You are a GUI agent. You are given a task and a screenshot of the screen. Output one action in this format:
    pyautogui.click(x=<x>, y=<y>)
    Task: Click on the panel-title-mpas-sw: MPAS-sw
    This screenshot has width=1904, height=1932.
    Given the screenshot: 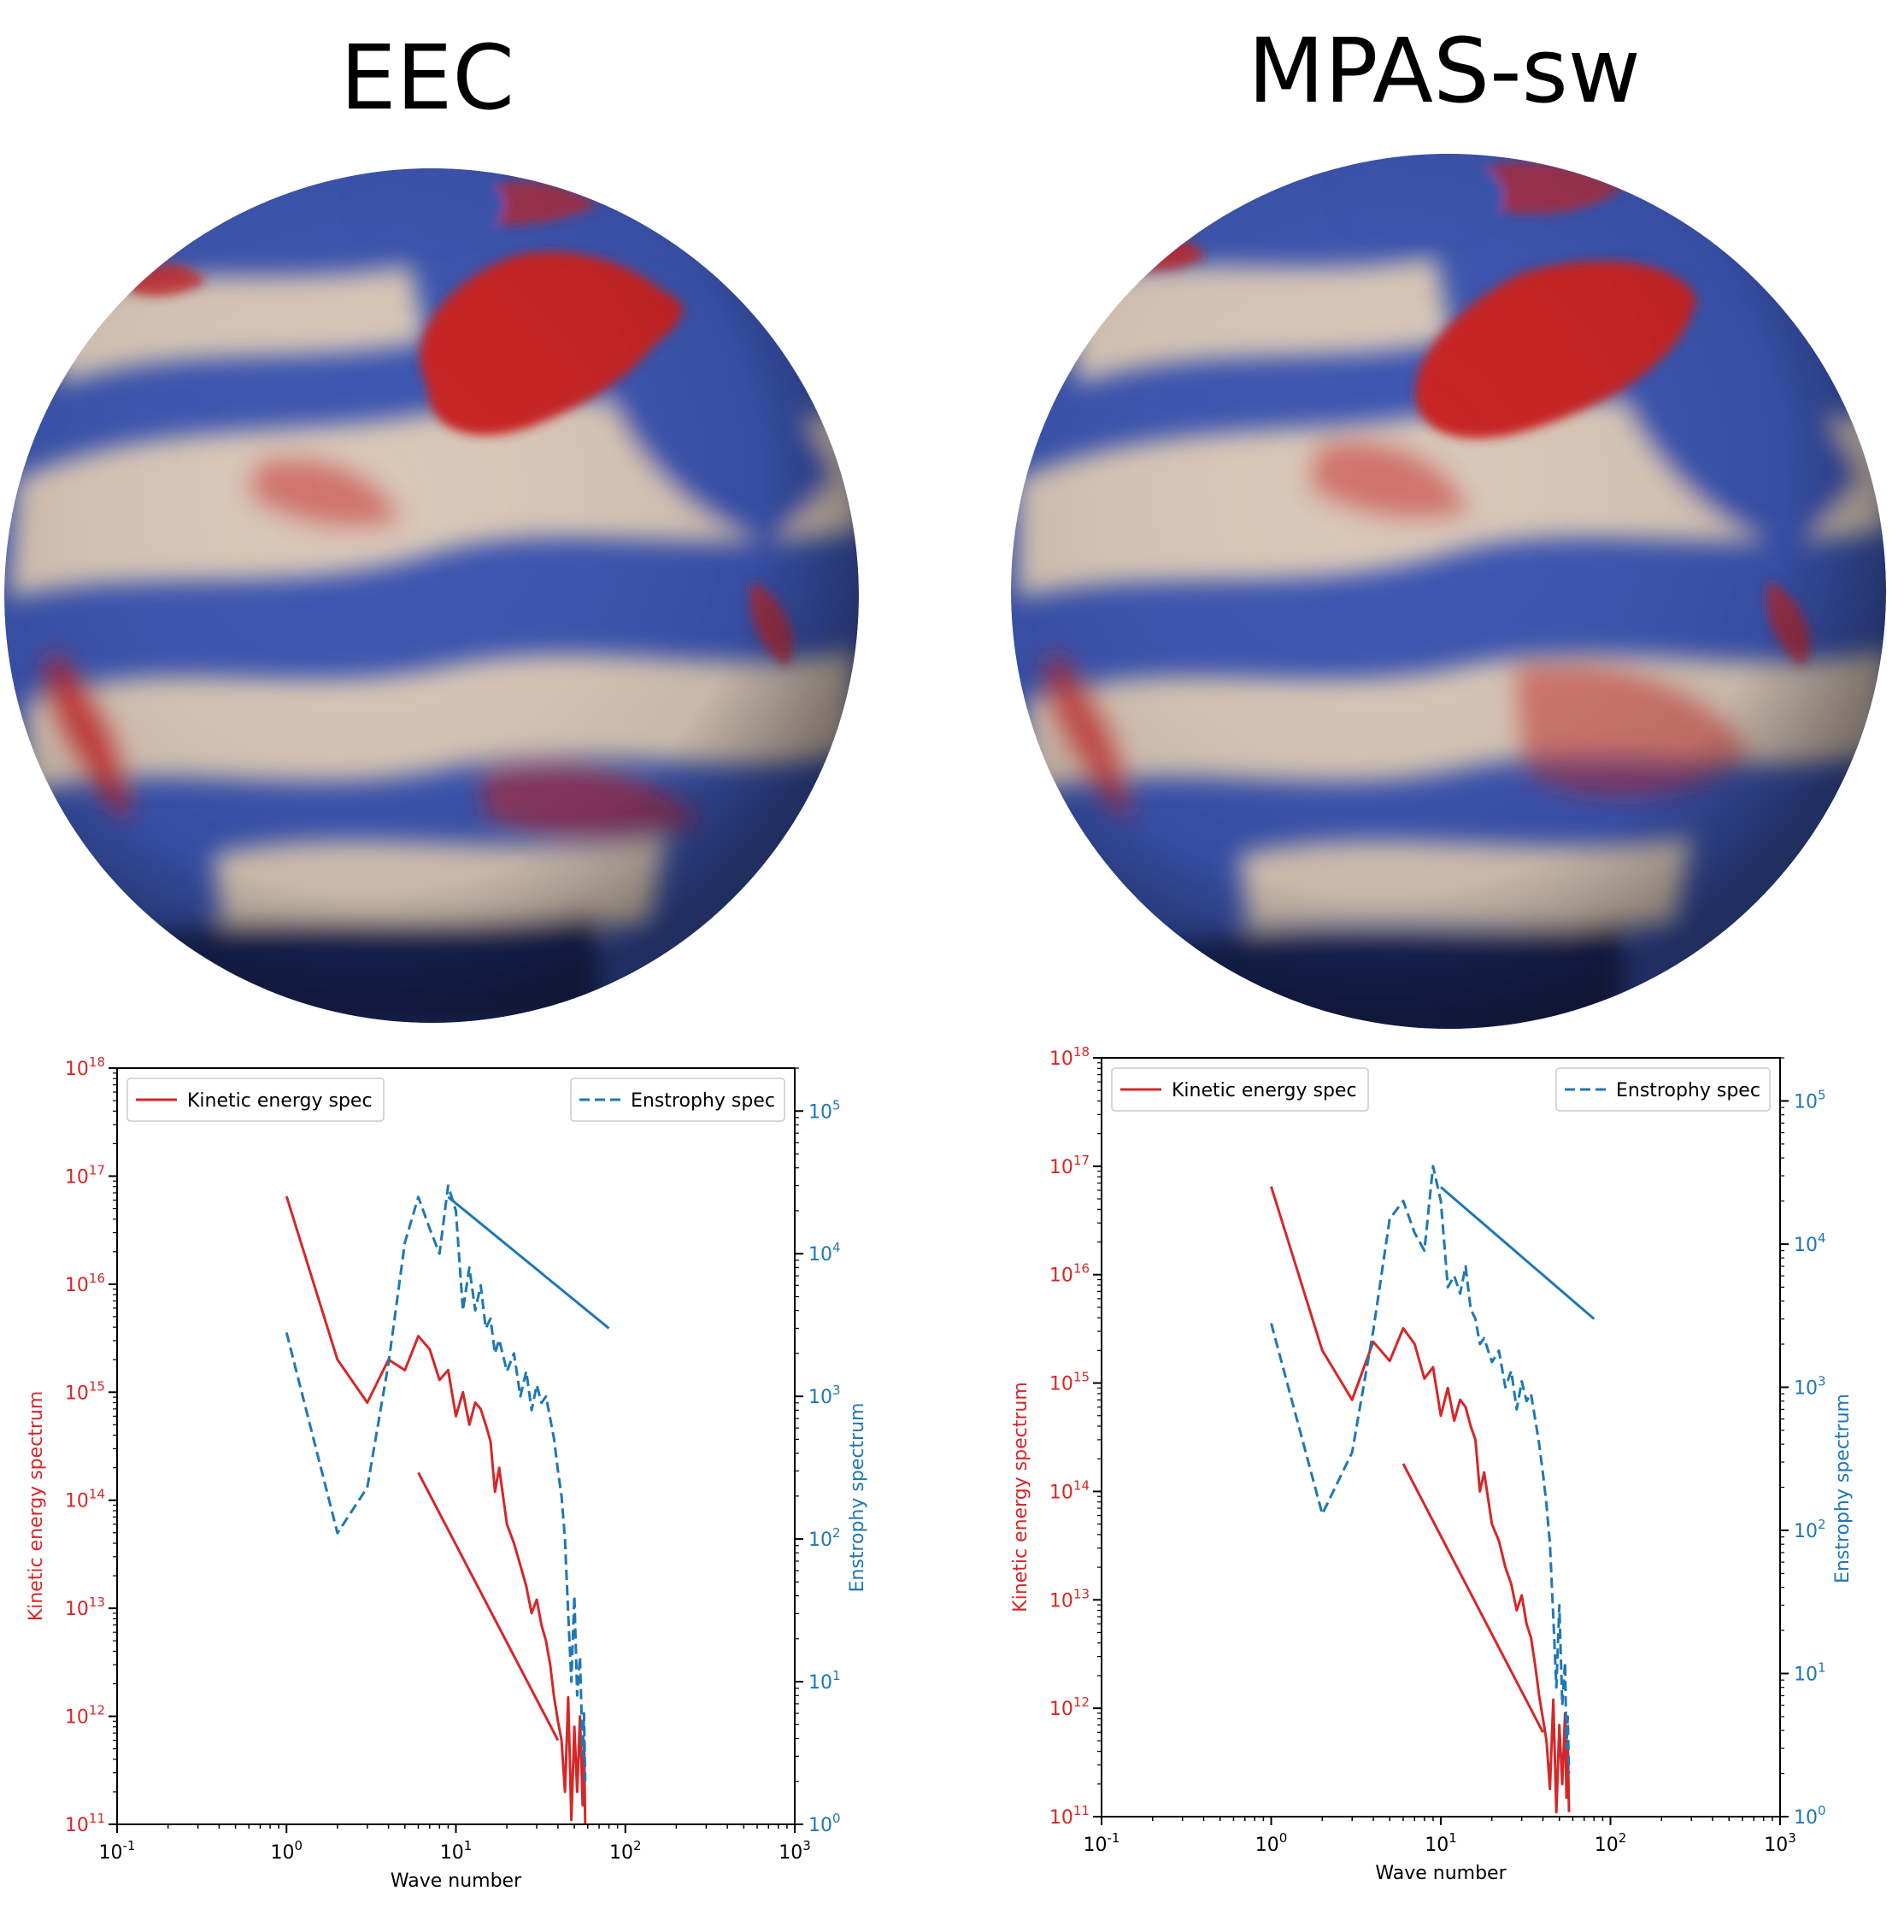 What is the action you would take?
    pyautogui.click(x=1444, y=71)
    